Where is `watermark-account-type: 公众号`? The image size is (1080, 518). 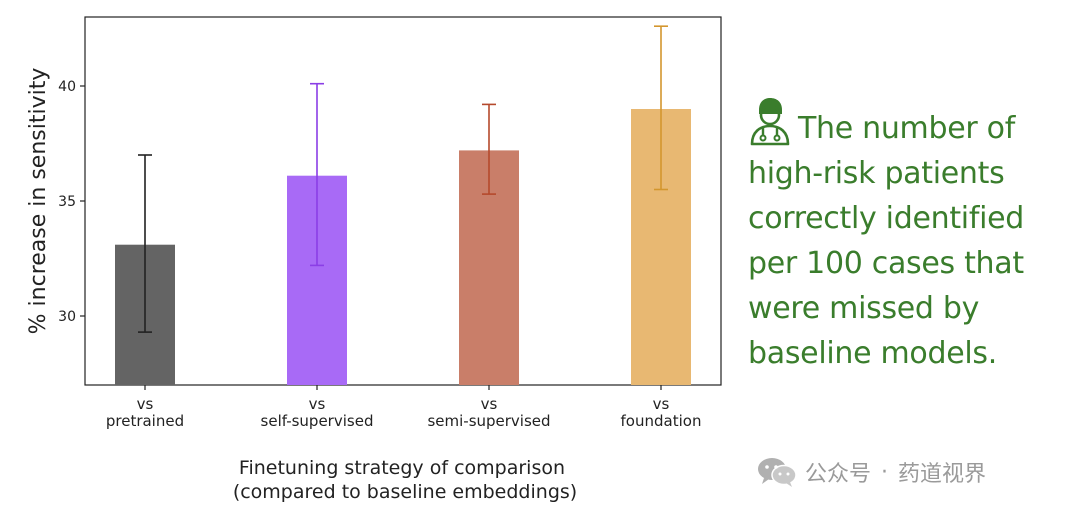 watermark-account-type: 公众号 is located at coordinates (838, 474).